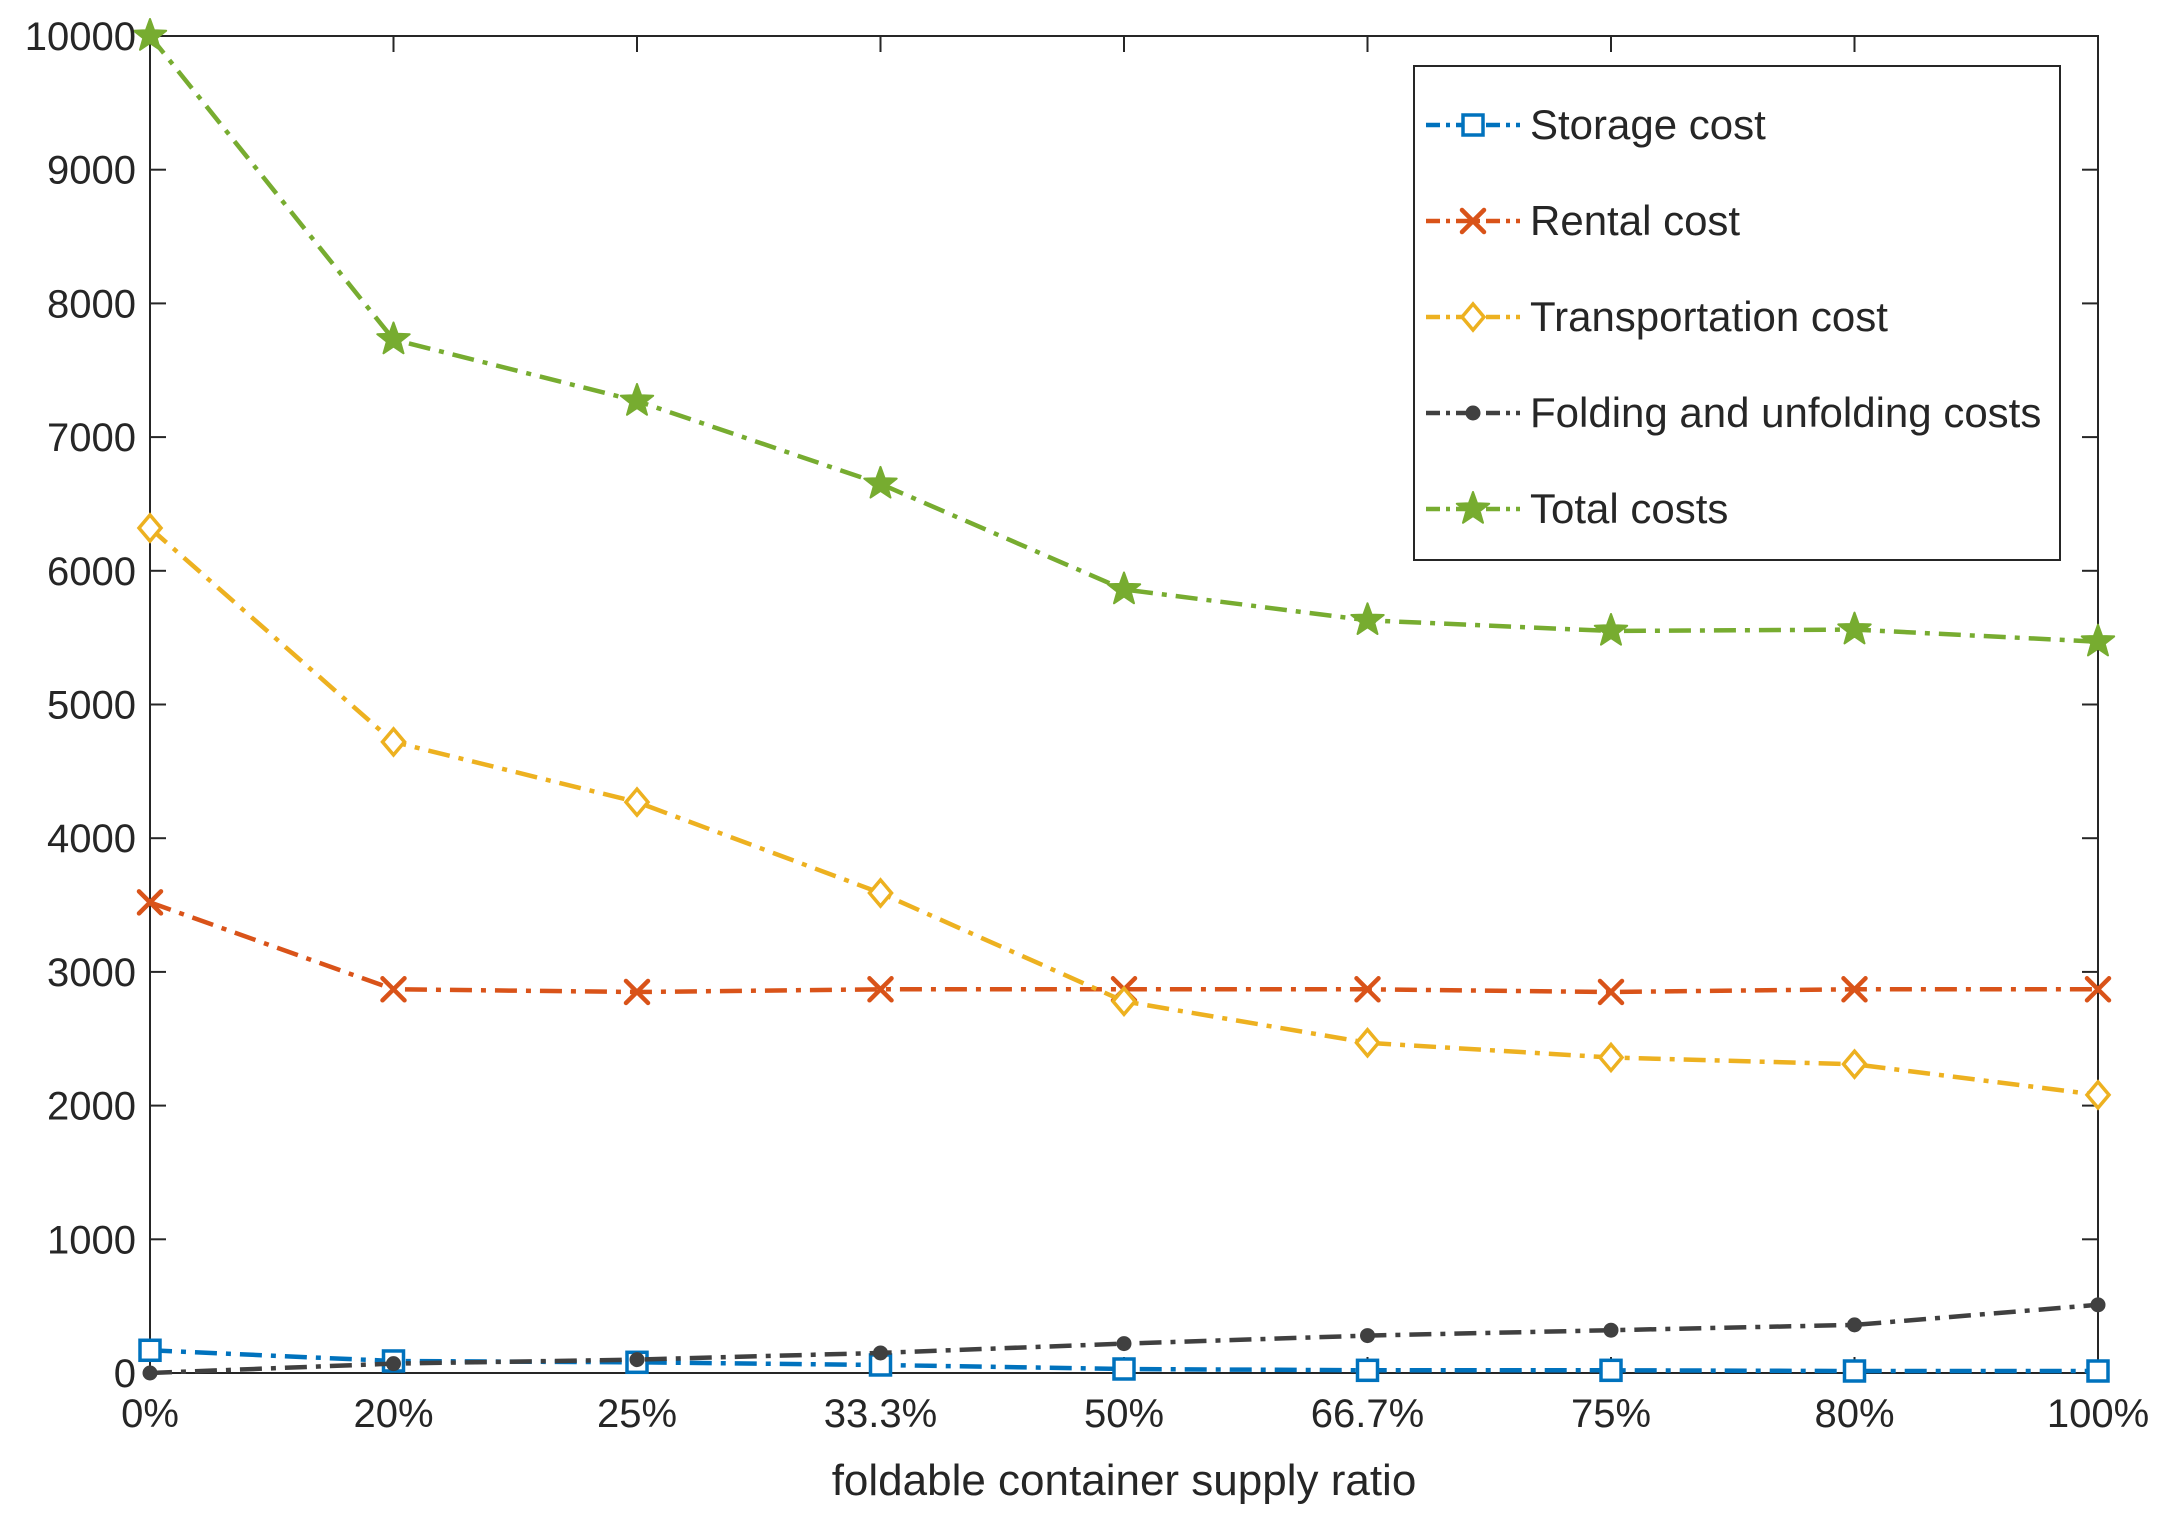 The width and height of the screenshot is (2160, 1522). Describe the element at coordinates (91, 973) in the screenshot. I see `y-tick-label: 3000` at that location.